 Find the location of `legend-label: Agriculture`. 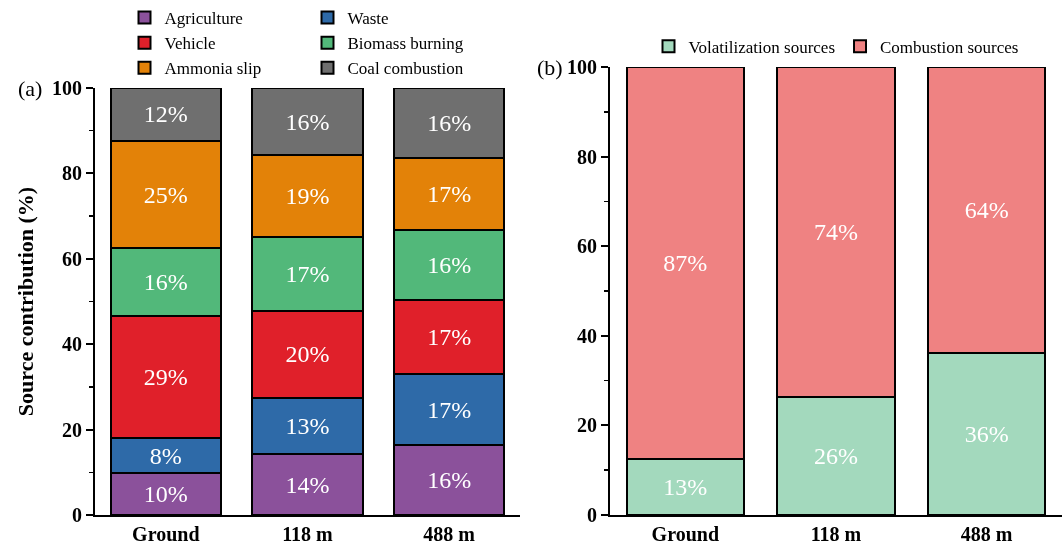

legend-label: Agriculture is located at coordinates (203, 19).